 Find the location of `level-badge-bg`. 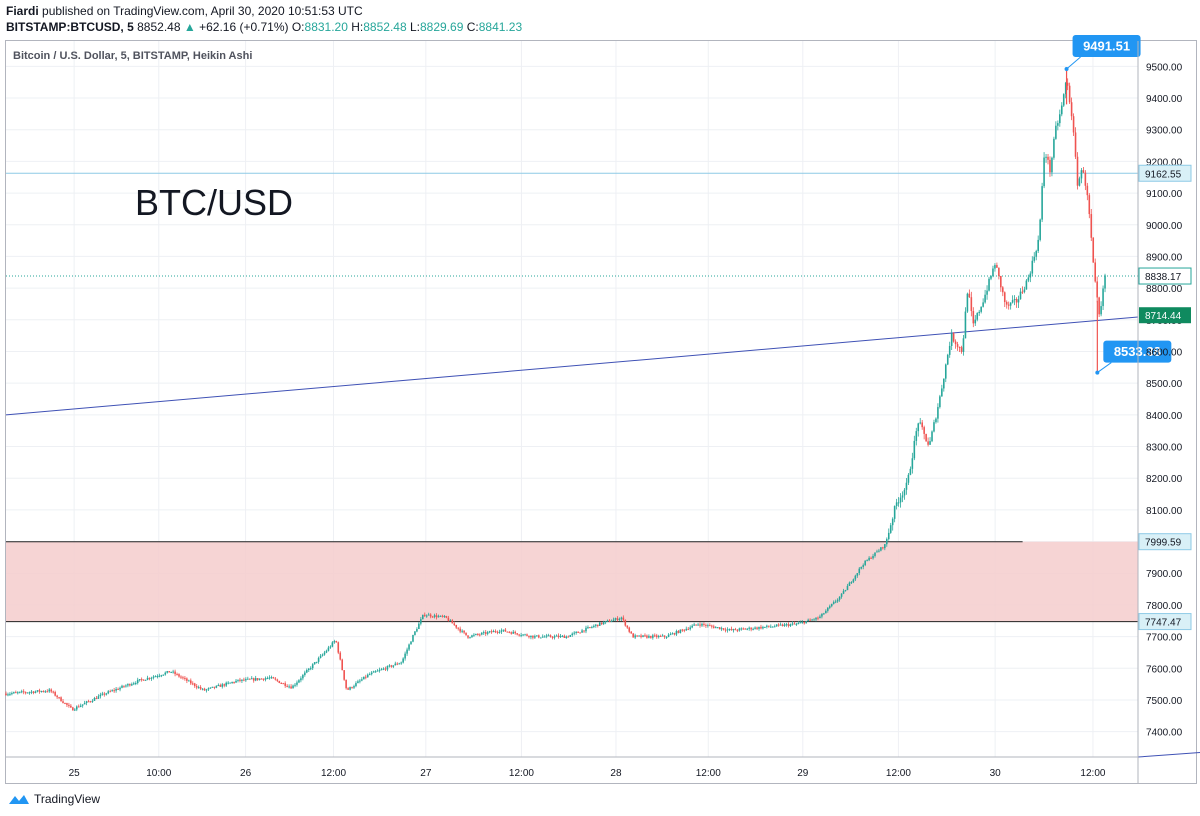

level-badge-bg is located at coordinates (1165, 276).